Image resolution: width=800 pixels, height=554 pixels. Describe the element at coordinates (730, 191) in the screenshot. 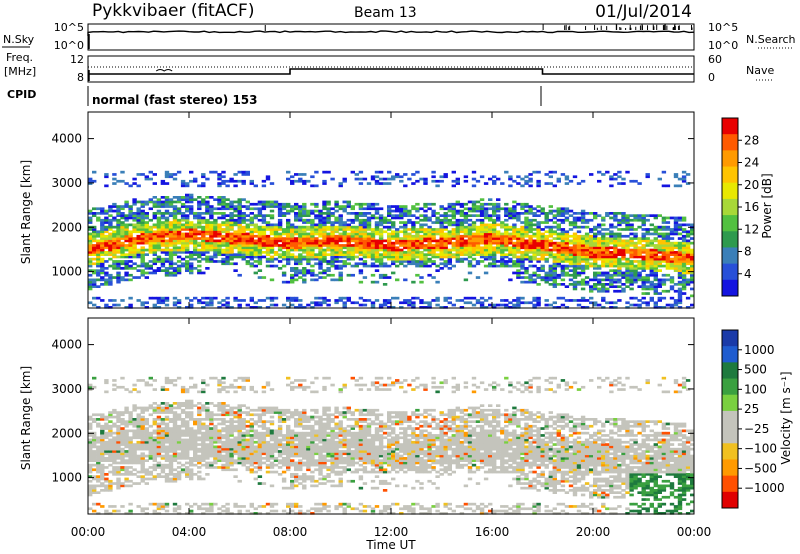

I see `colorbar-swatch` at that location.